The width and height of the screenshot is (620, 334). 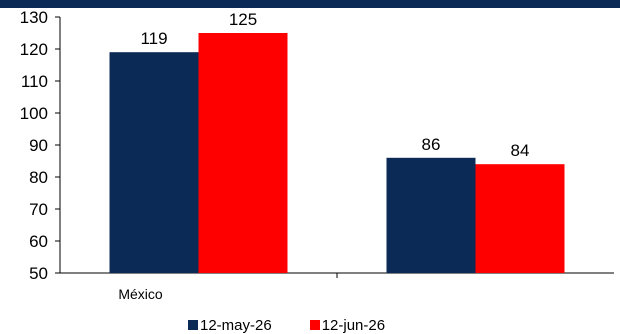 I want to click on y-tick-label: 70, so click(x=38, y=209).